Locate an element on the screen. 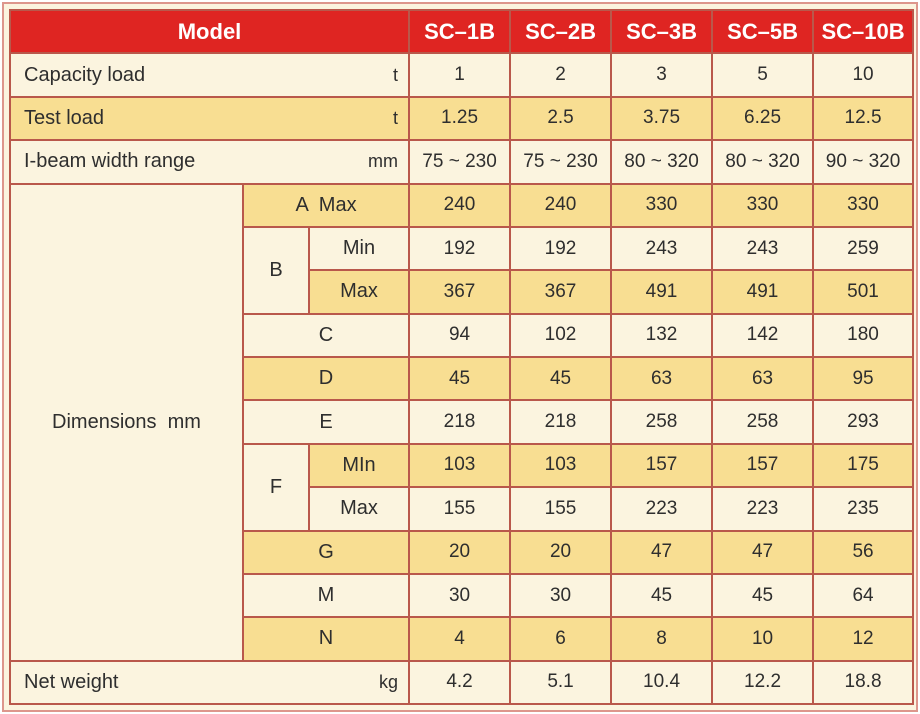  row-label: Capacity load is located at coordinates (85, 74).